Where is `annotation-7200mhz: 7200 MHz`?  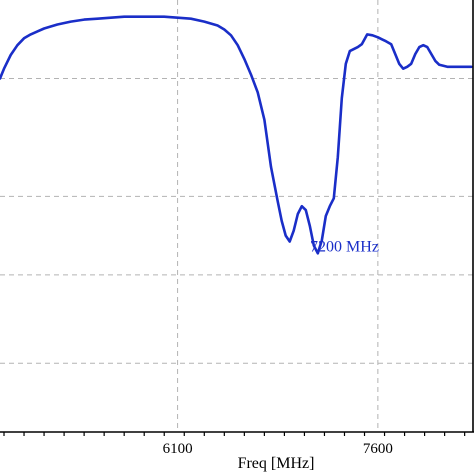 annotation-7200mhz: 7200 MHz is located at coordinates (344, 247).